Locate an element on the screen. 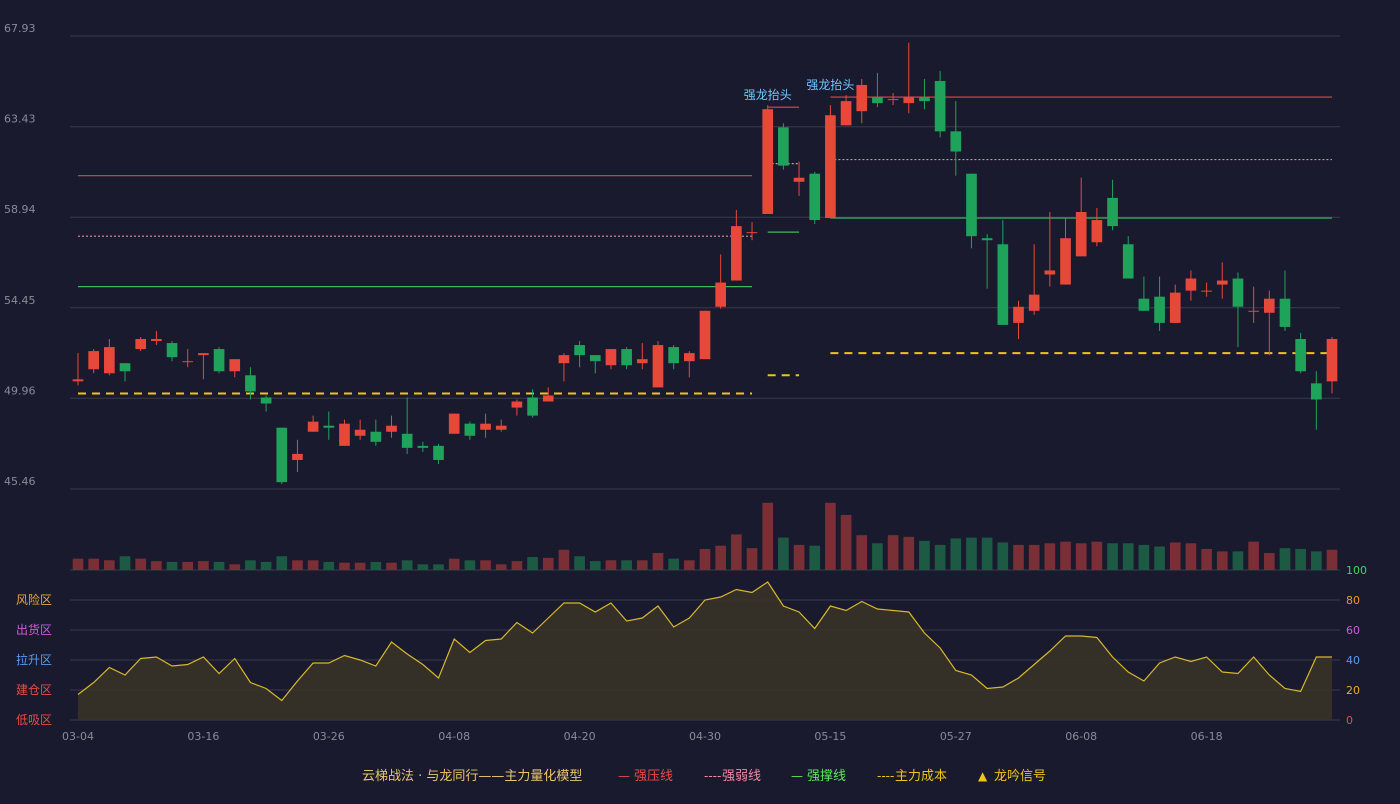 The height and width of the screenshot is (804, 1400). zone-label: 风险区 is located at coordinates (34, 599).